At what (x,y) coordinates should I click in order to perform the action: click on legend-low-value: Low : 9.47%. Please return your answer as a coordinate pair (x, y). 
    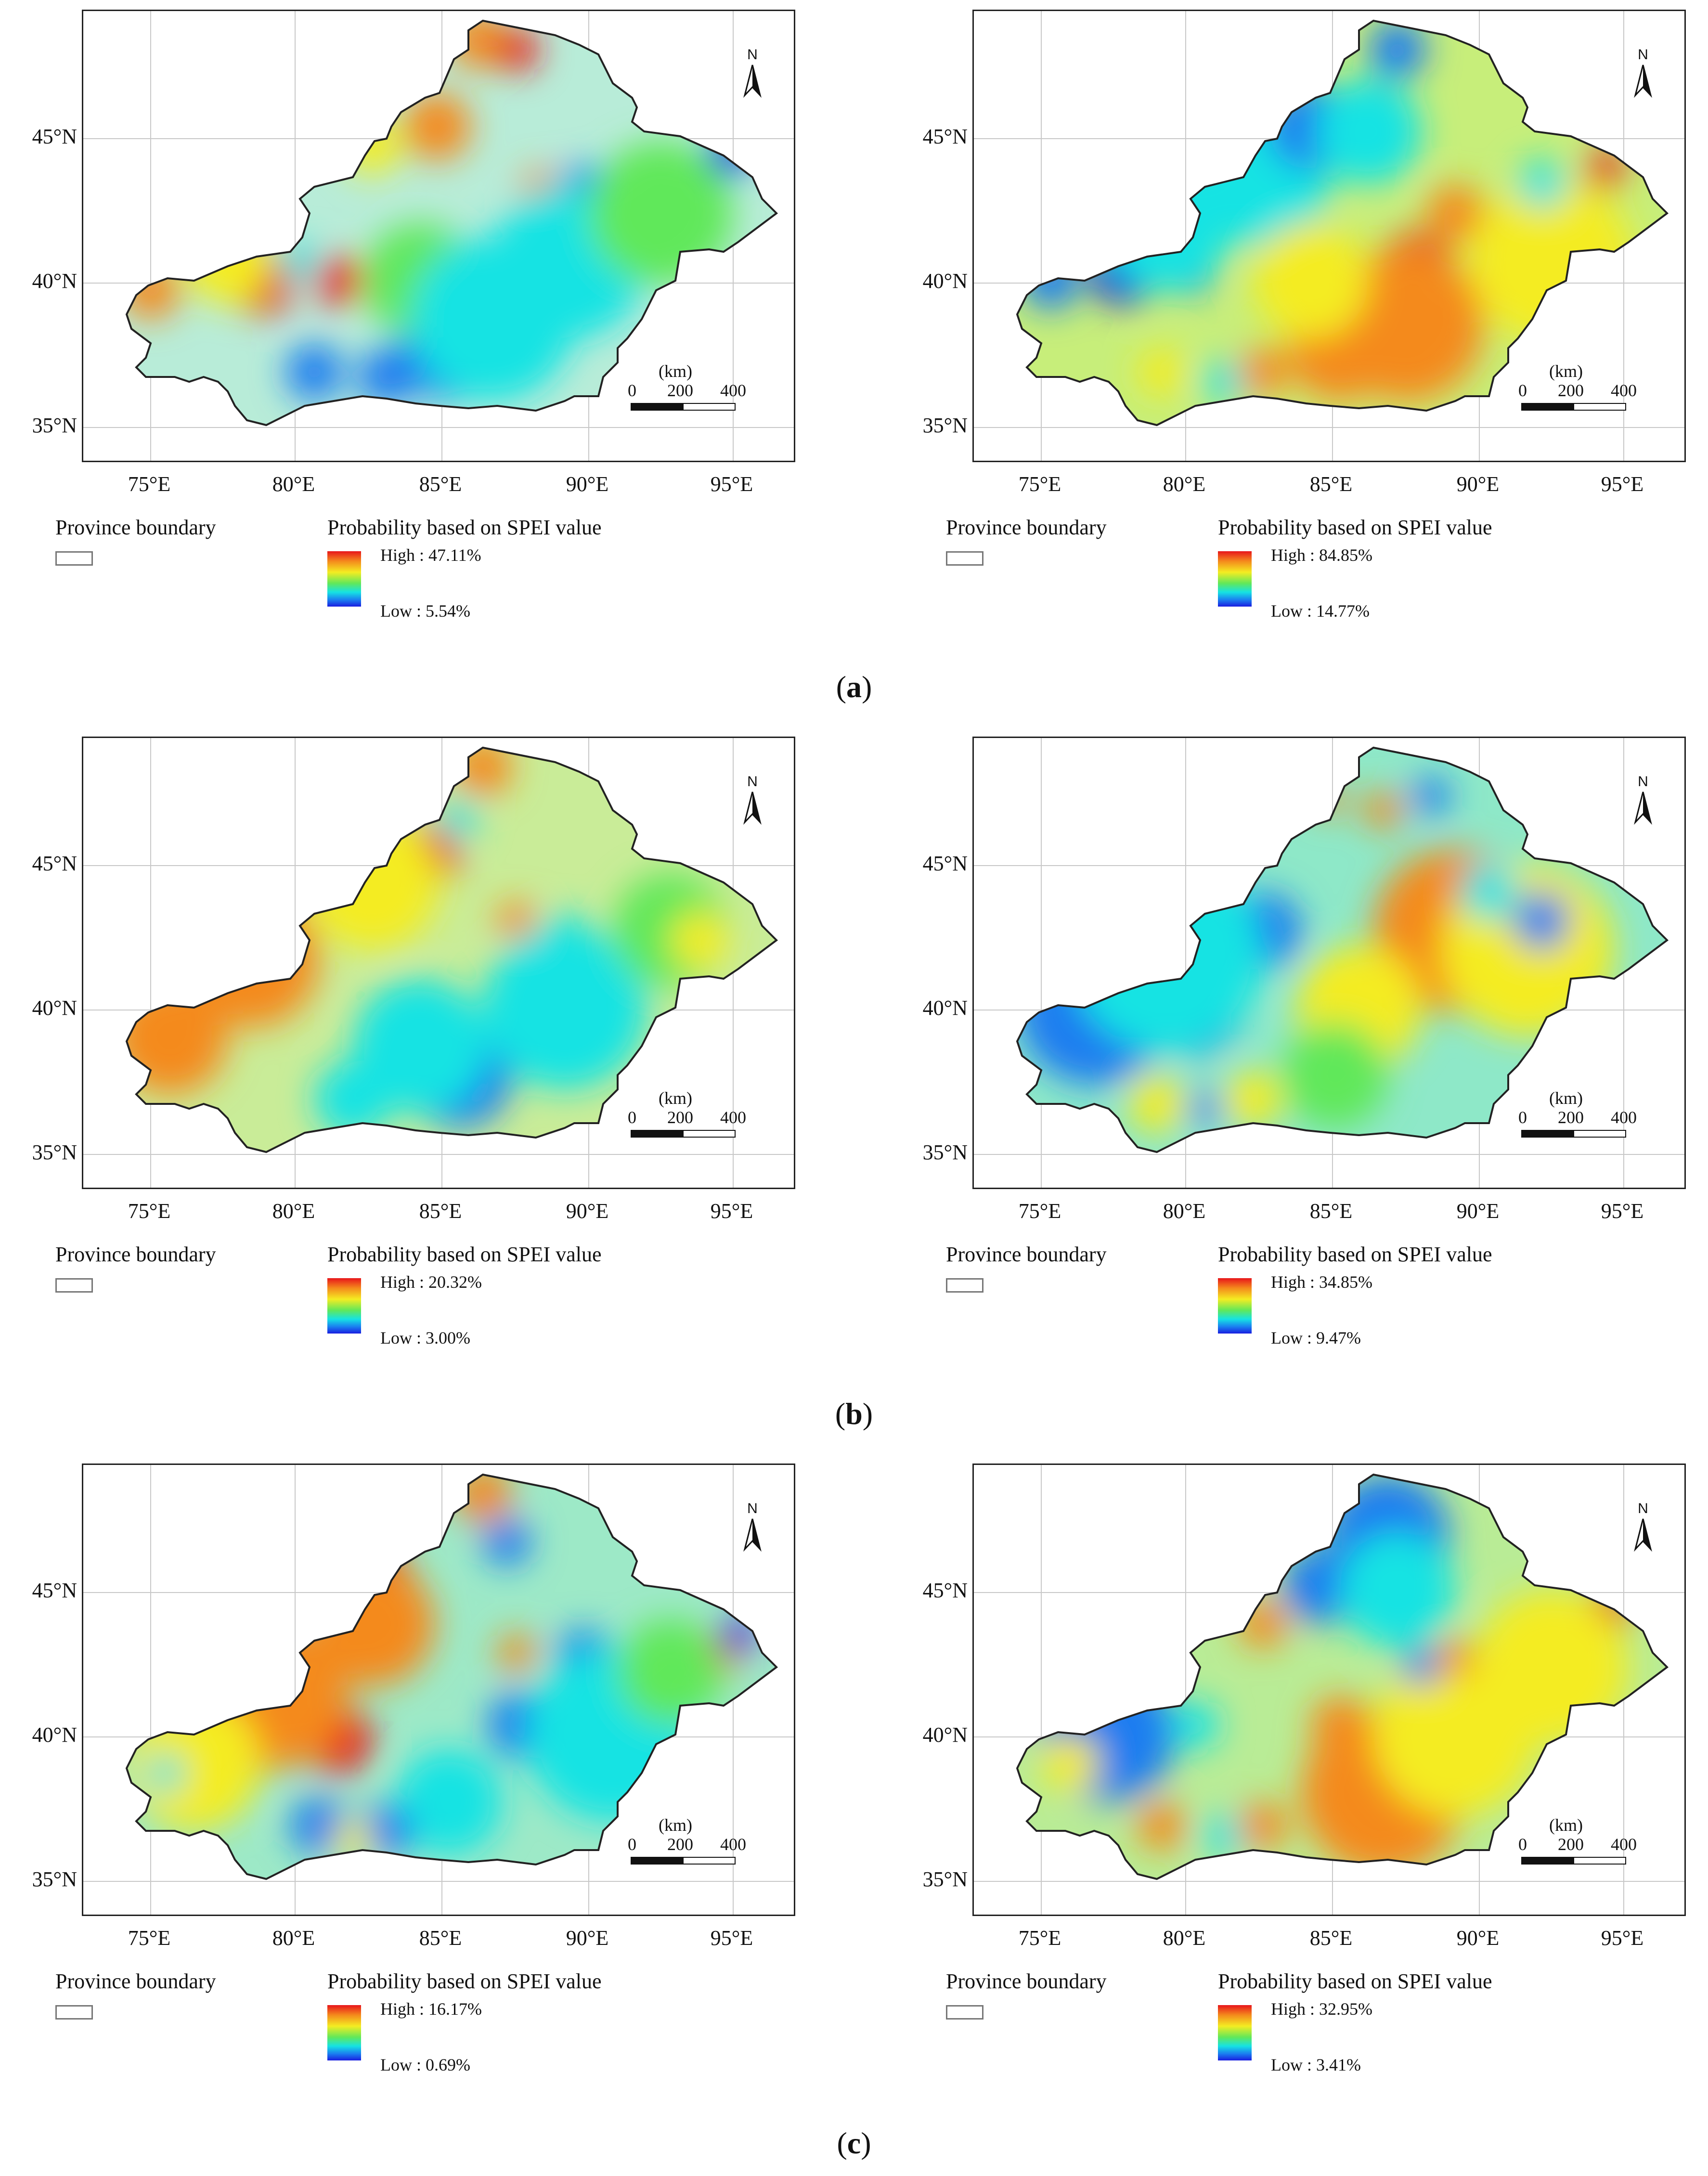
    Looking at the image, I should click on (1316, 1337).